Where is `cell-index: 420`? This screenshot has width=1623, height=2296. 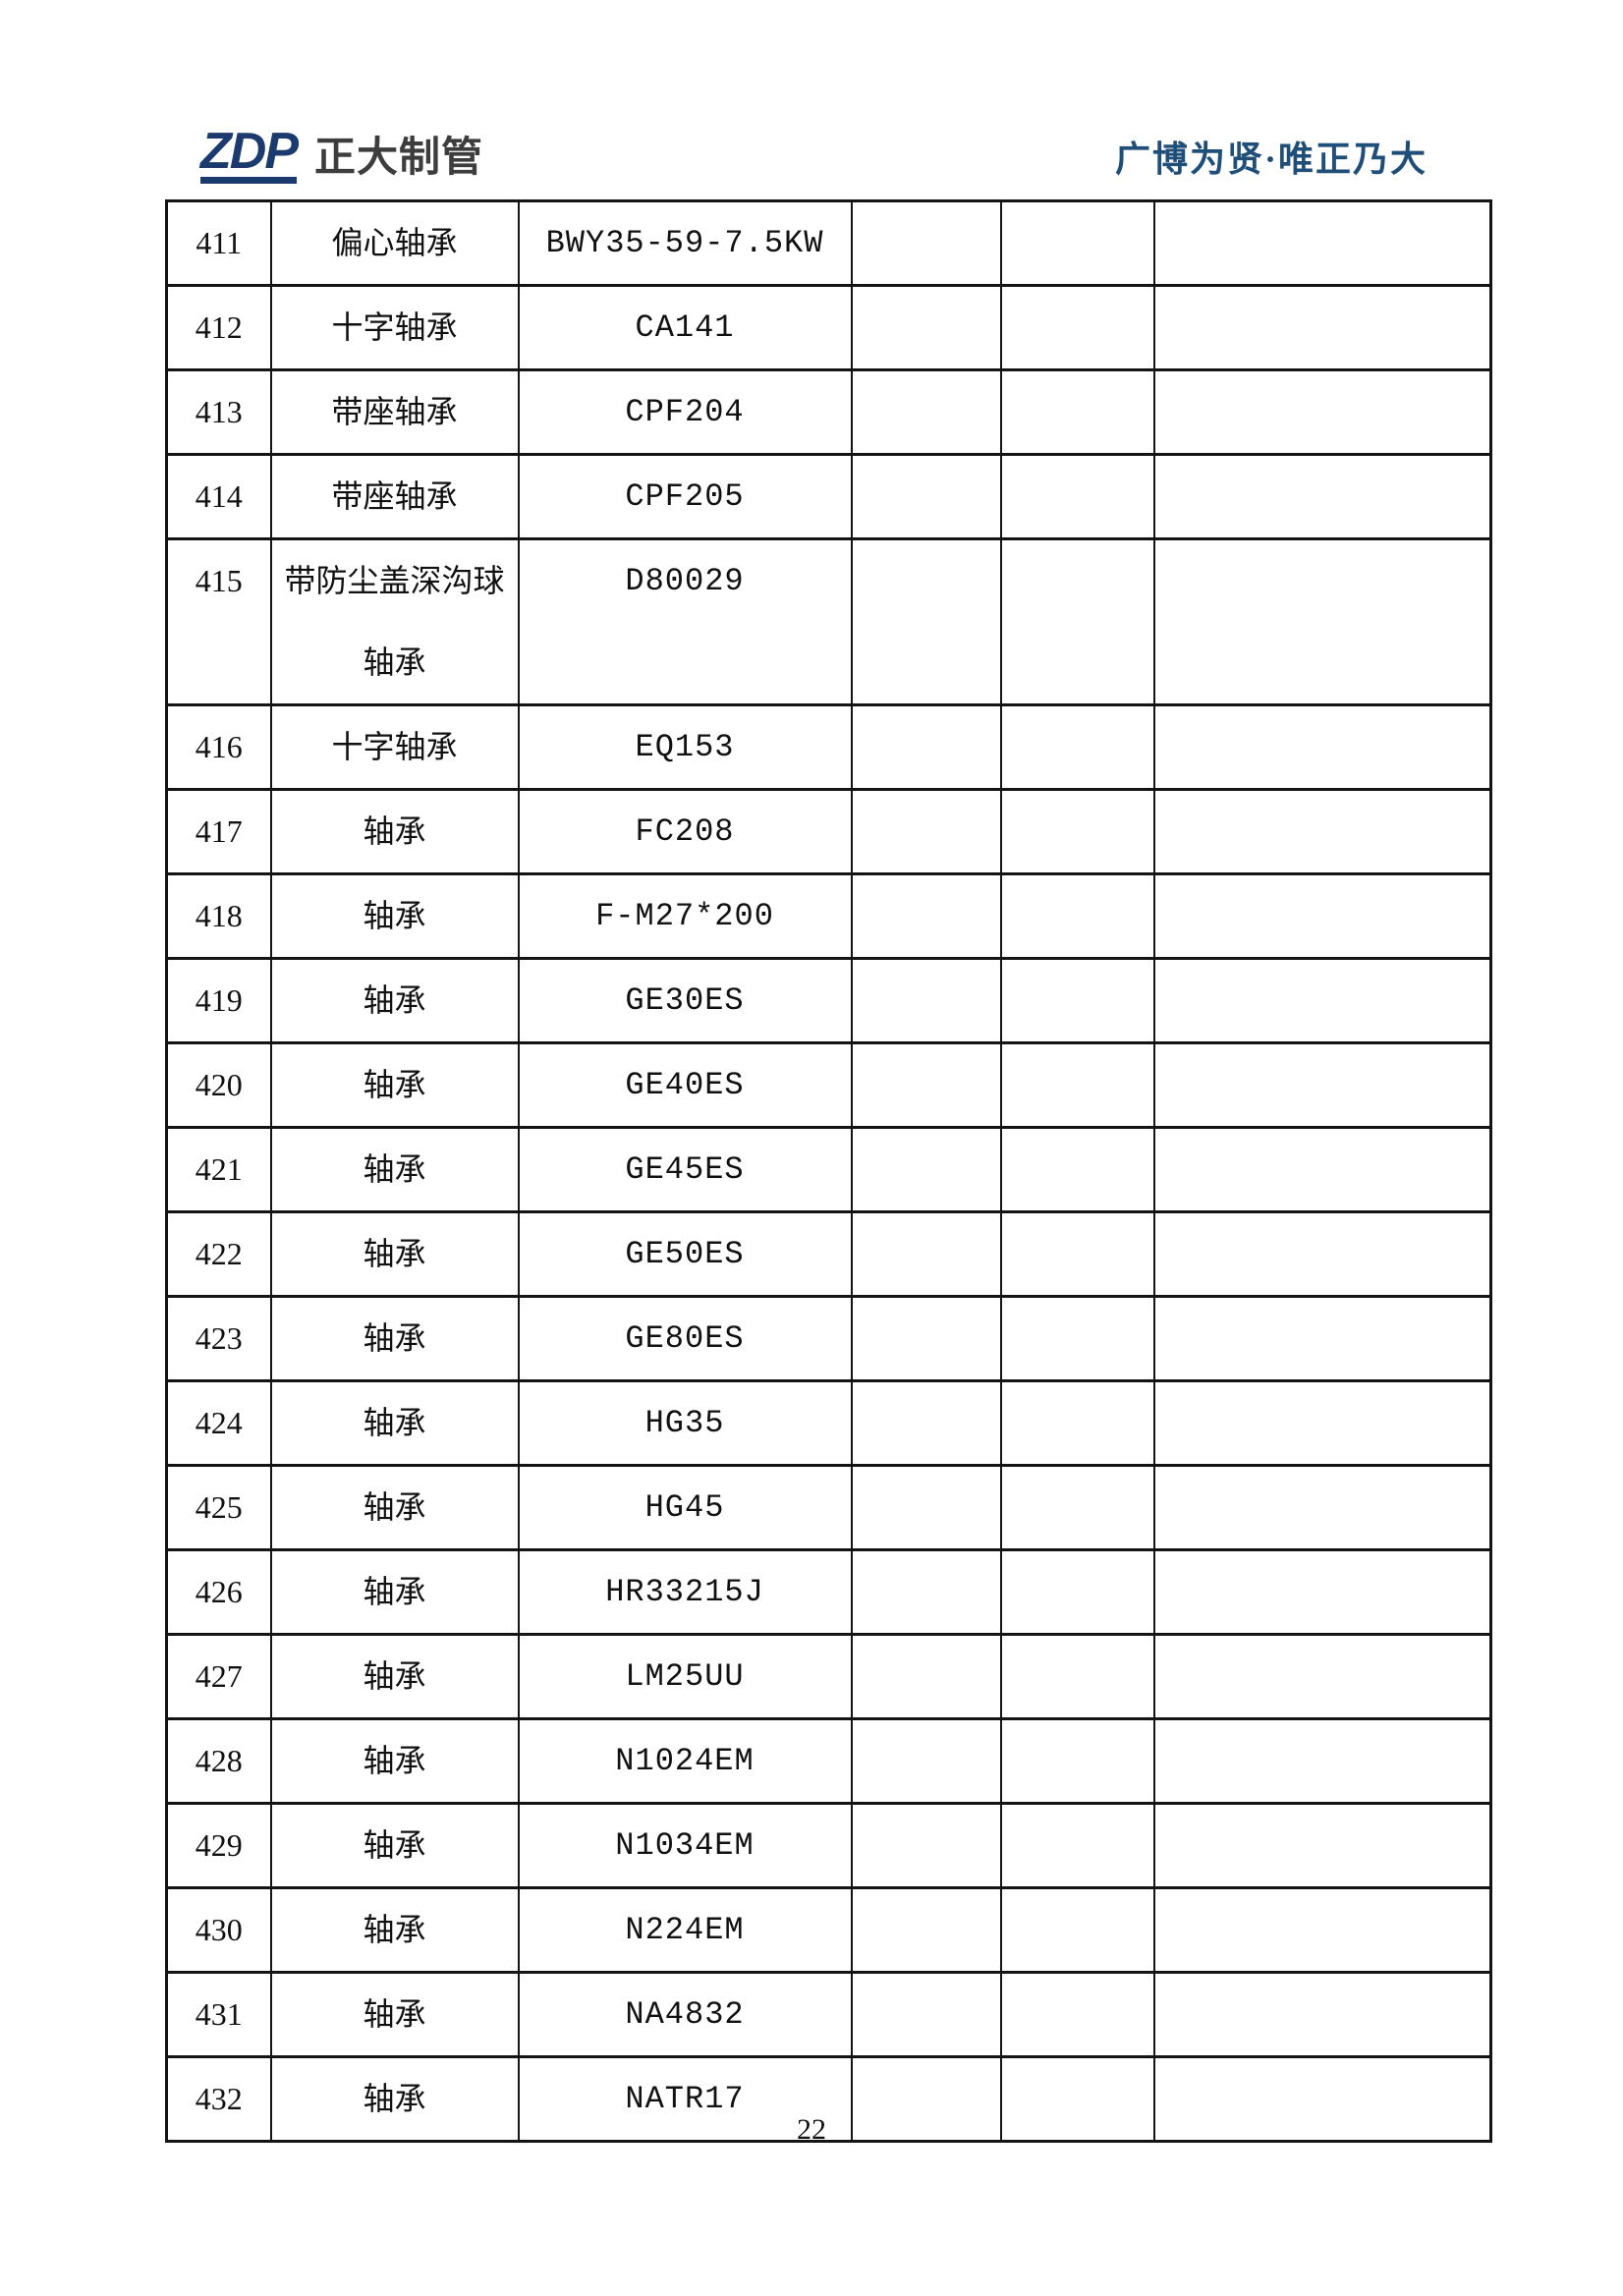 cell-index: 420 is located at coordinates (219, 1085).